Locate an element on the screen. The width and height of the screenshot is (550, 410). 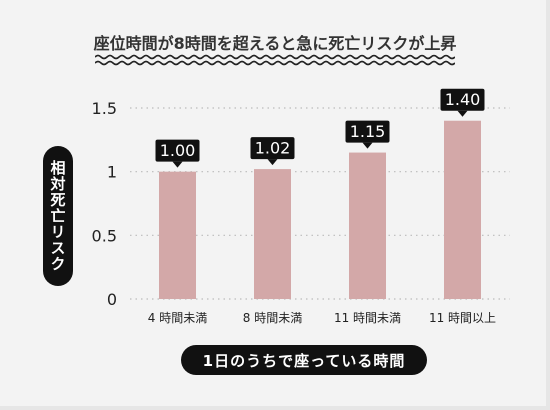
y-tick-label: 0 is located at coordinates (112, 299).